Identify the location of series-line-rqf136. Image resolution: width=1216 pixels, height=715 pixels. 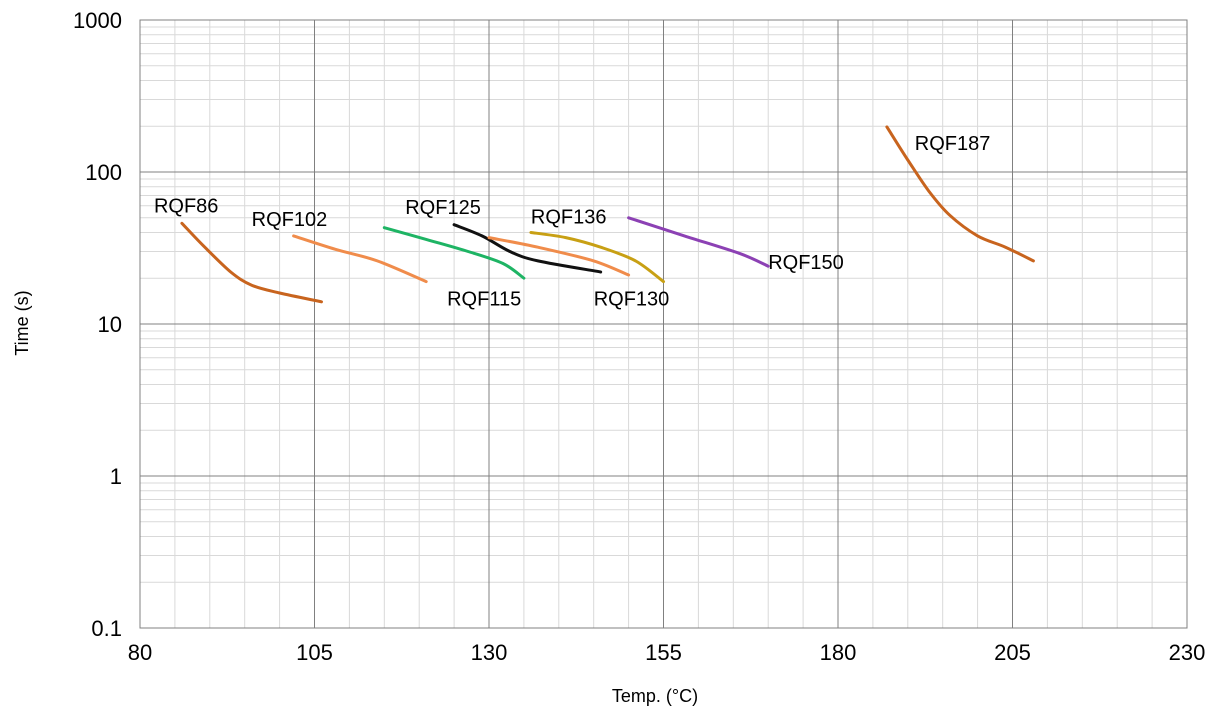
(597, 257).